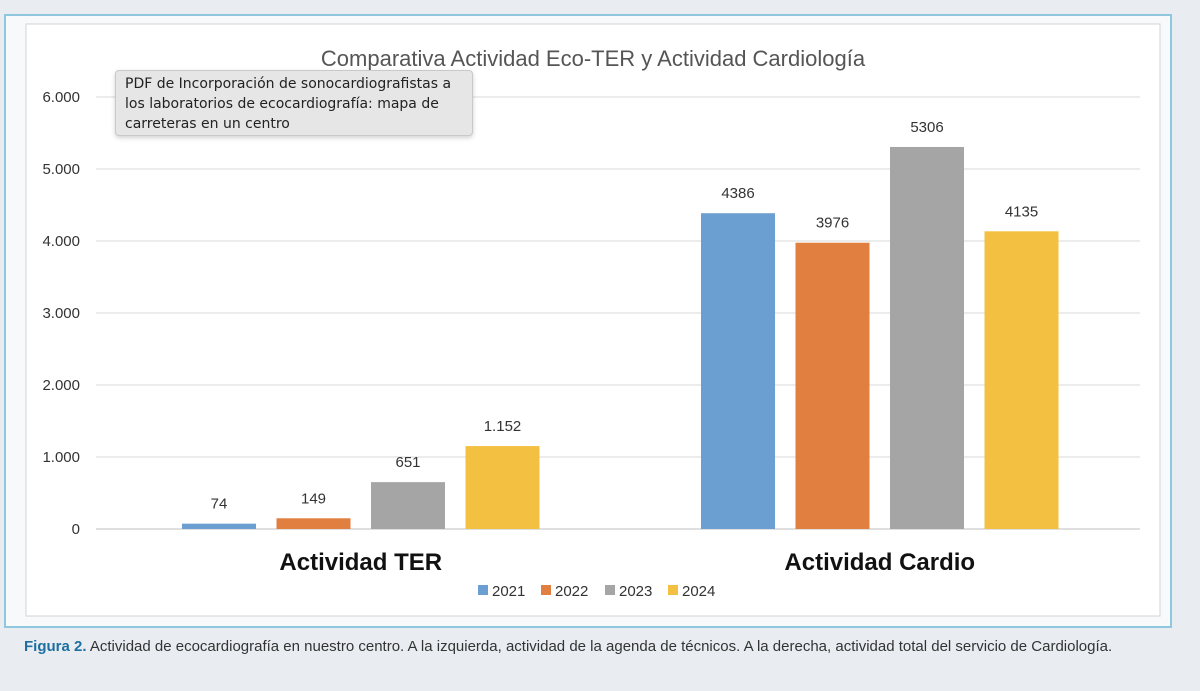  I want to click on bar-2024-cardio, so click(1021, 380).